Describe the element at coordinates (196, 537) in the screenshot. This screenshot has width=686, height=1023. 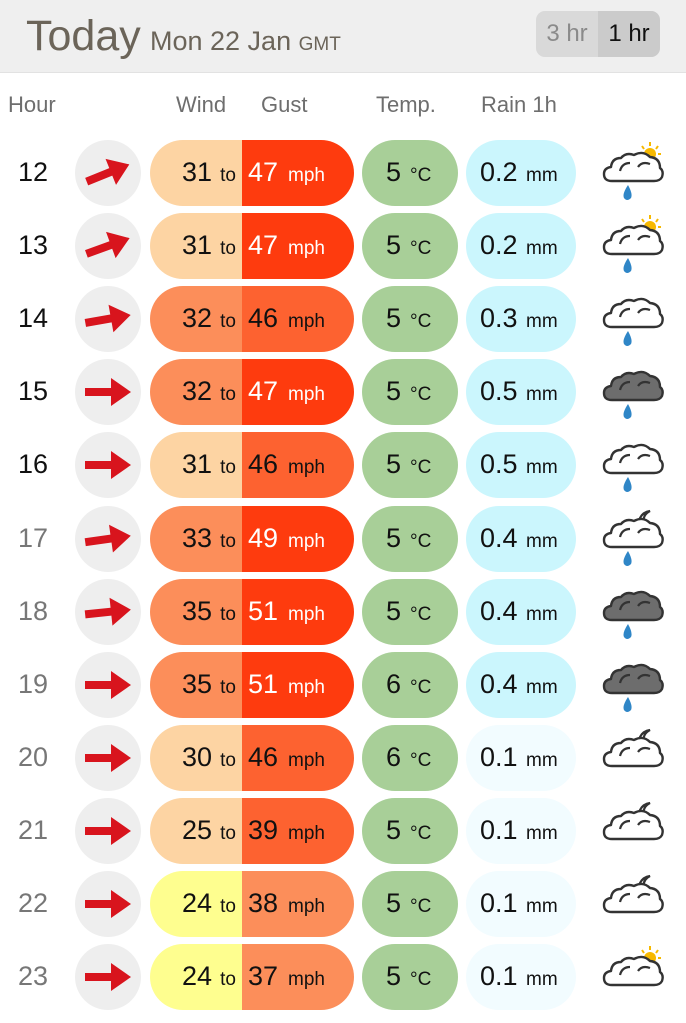
I see `wind-speed: 33` at that location.